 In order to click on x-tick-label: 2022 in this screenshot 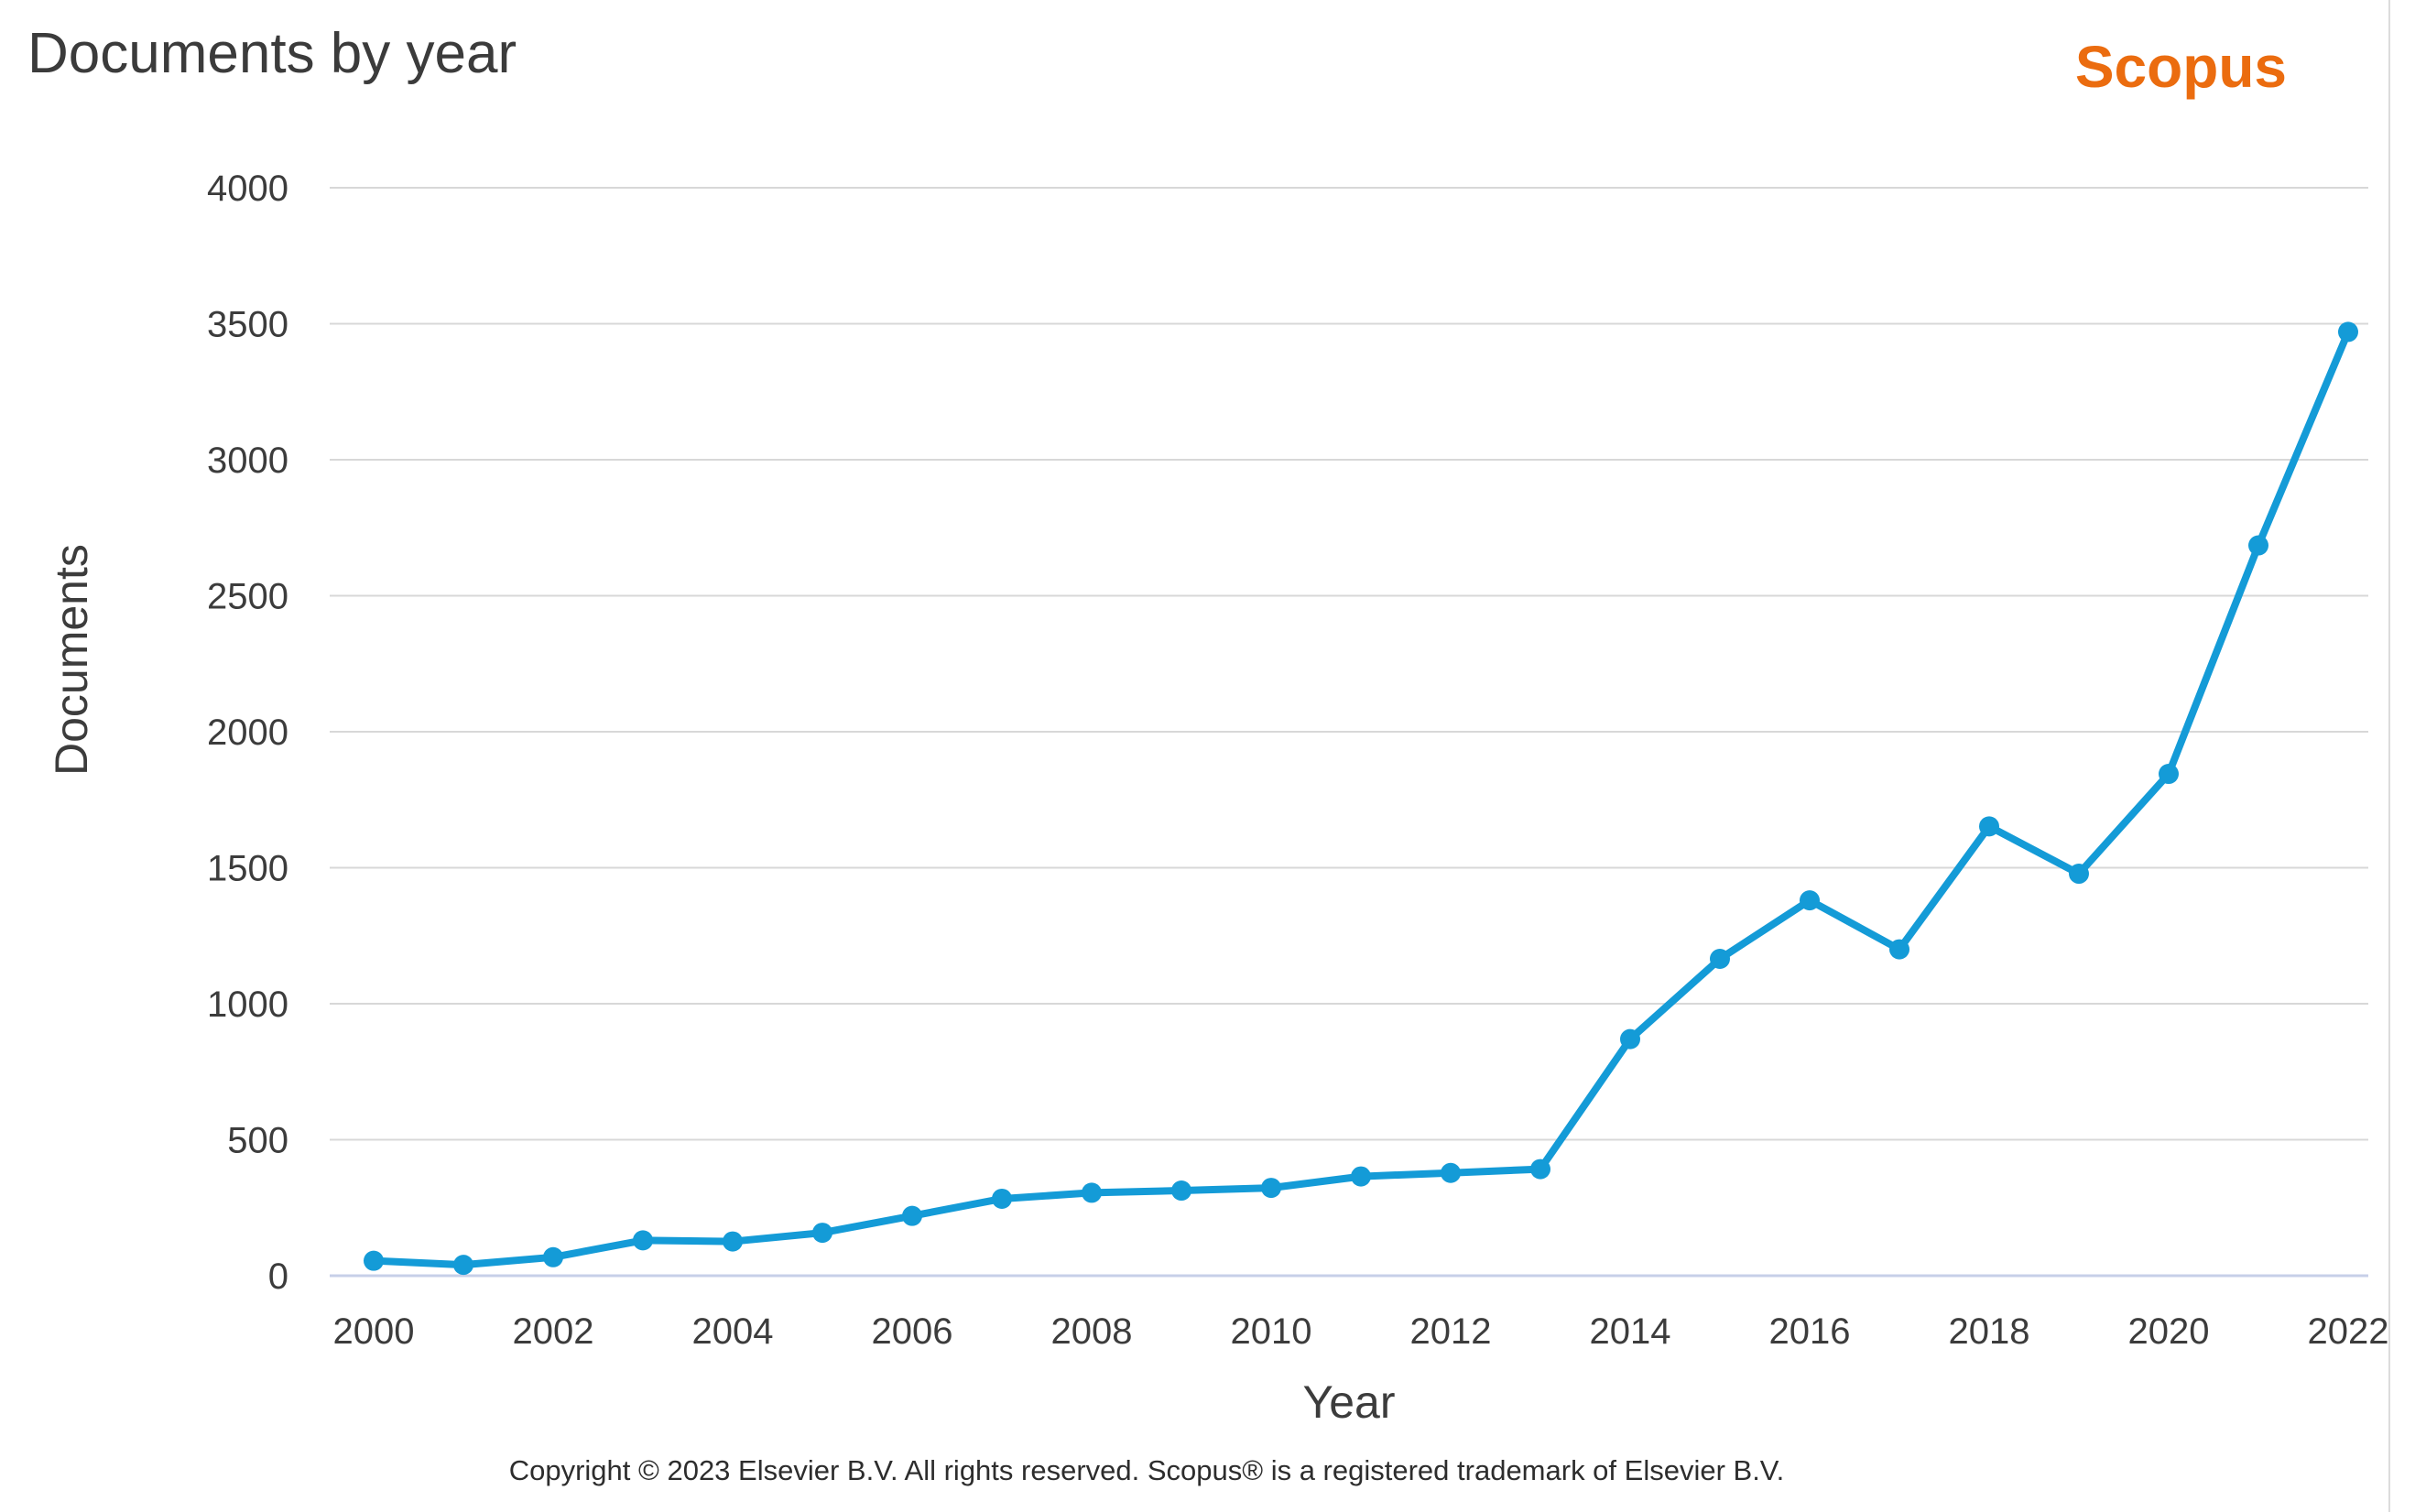, I will do `click(2348, 1331)`.